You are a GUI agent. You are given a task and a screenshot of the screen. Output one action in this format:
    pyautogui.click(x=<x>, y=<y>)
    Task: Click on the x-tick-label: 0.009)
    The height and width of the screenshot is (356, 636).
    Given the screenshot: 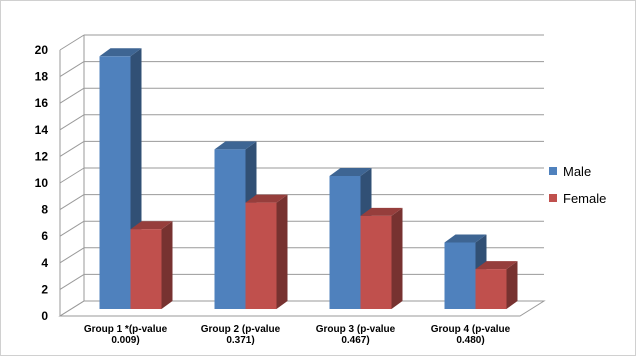 What is the action you would take?
    pyautogui.click(x=125, y=340)
    